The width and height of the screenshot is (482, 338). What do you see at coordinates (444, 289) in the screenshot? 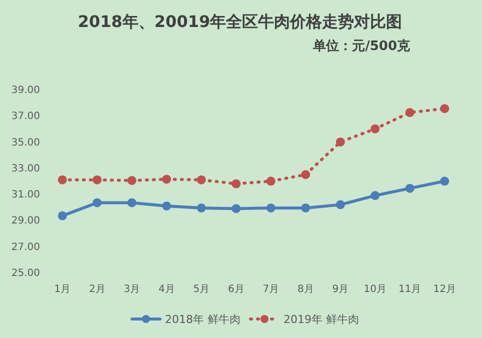
I see `x-tick-label: 12月` at bounding box center [444, 289].